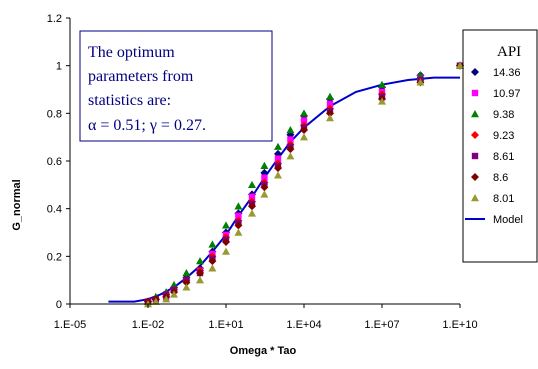 This screenshot has height=369, width=538. Describe the element at coordinates (508, 220) in the screenshot. I see `legend-label: Model` at that location.